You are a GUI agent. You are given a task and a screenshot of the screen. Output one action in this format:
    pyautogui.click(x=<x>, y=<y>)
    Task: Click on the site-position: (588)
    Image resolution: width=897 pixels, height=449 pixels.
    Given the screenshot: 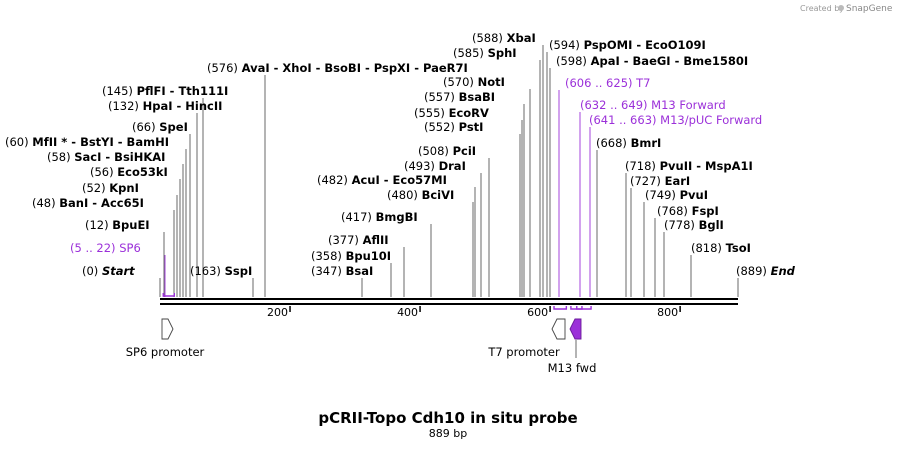 What is the action you would take?
    pyautogui.click(x=489, y=38)
    